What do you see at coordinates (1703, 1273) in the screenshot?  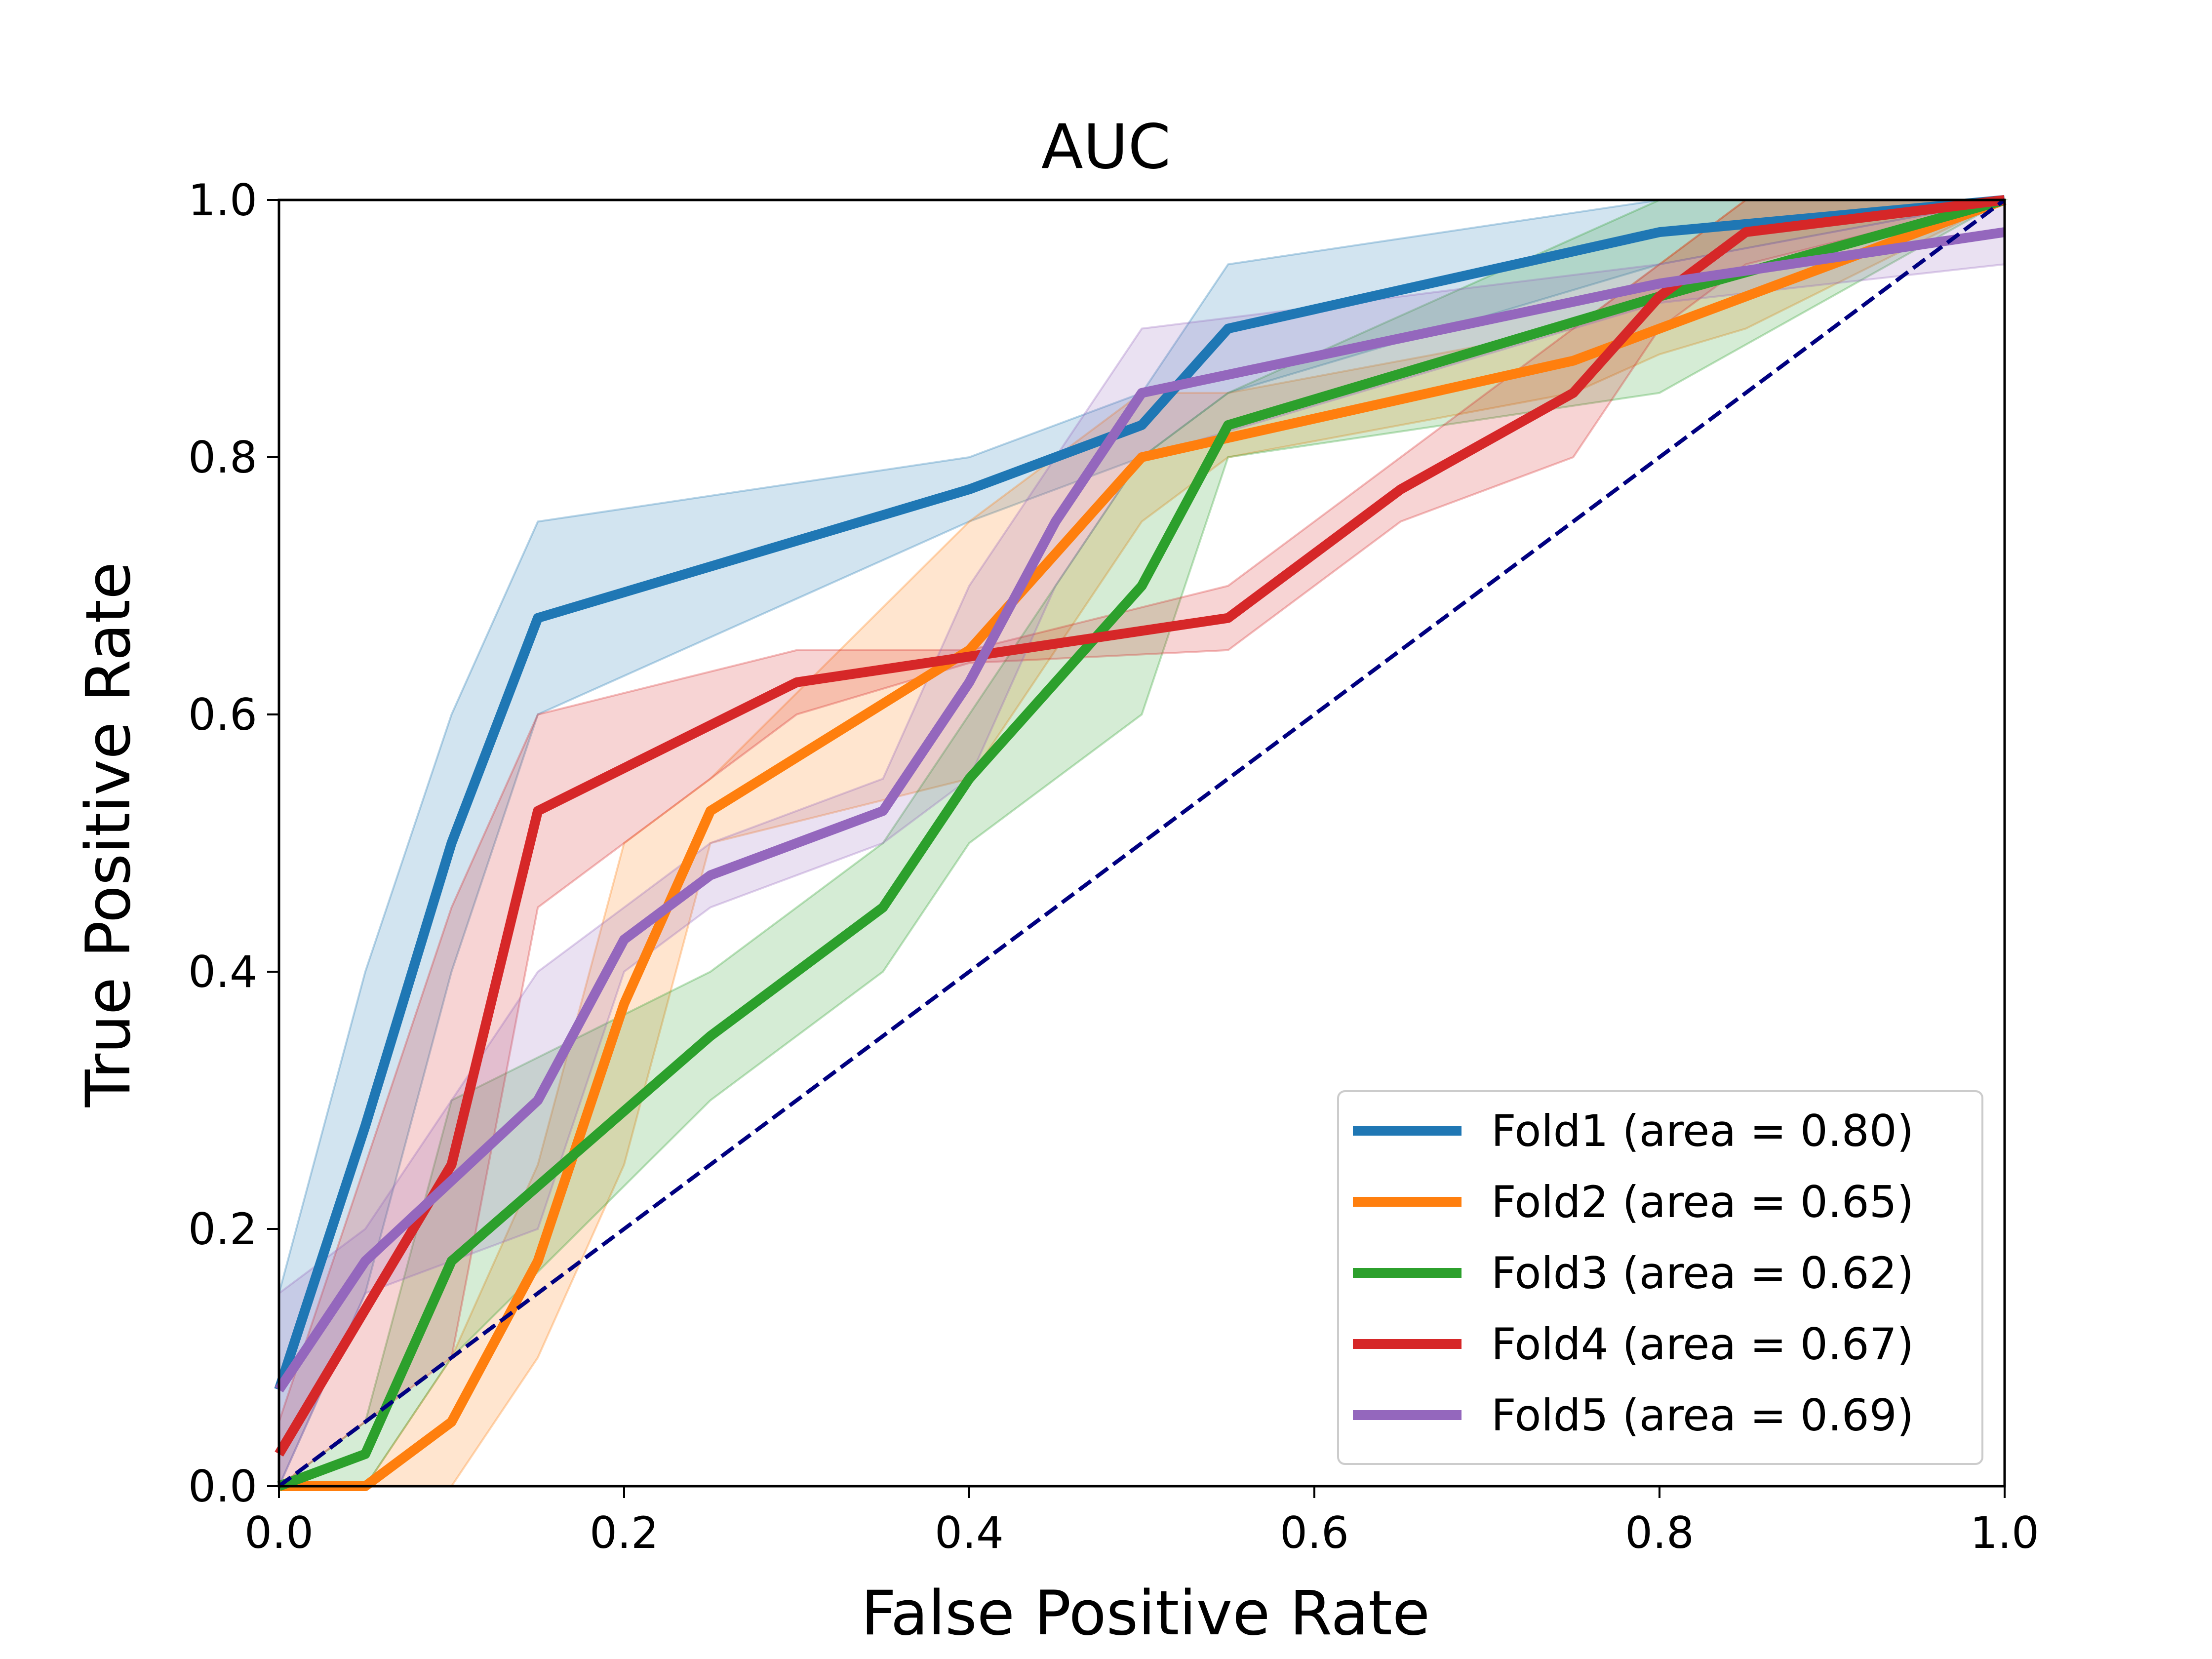 I see `legend-label-fold3: Fold3 (area = 0.62)` at bounding box center [1703, 1273].